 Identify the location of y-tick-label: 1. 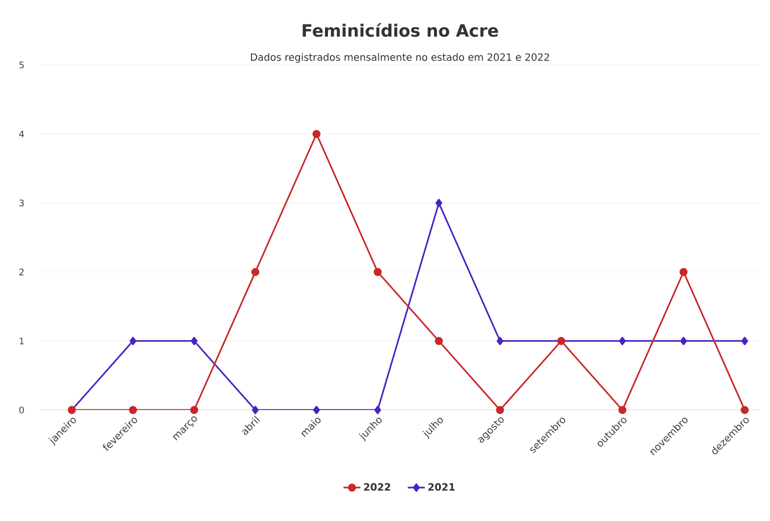
(22, 341).